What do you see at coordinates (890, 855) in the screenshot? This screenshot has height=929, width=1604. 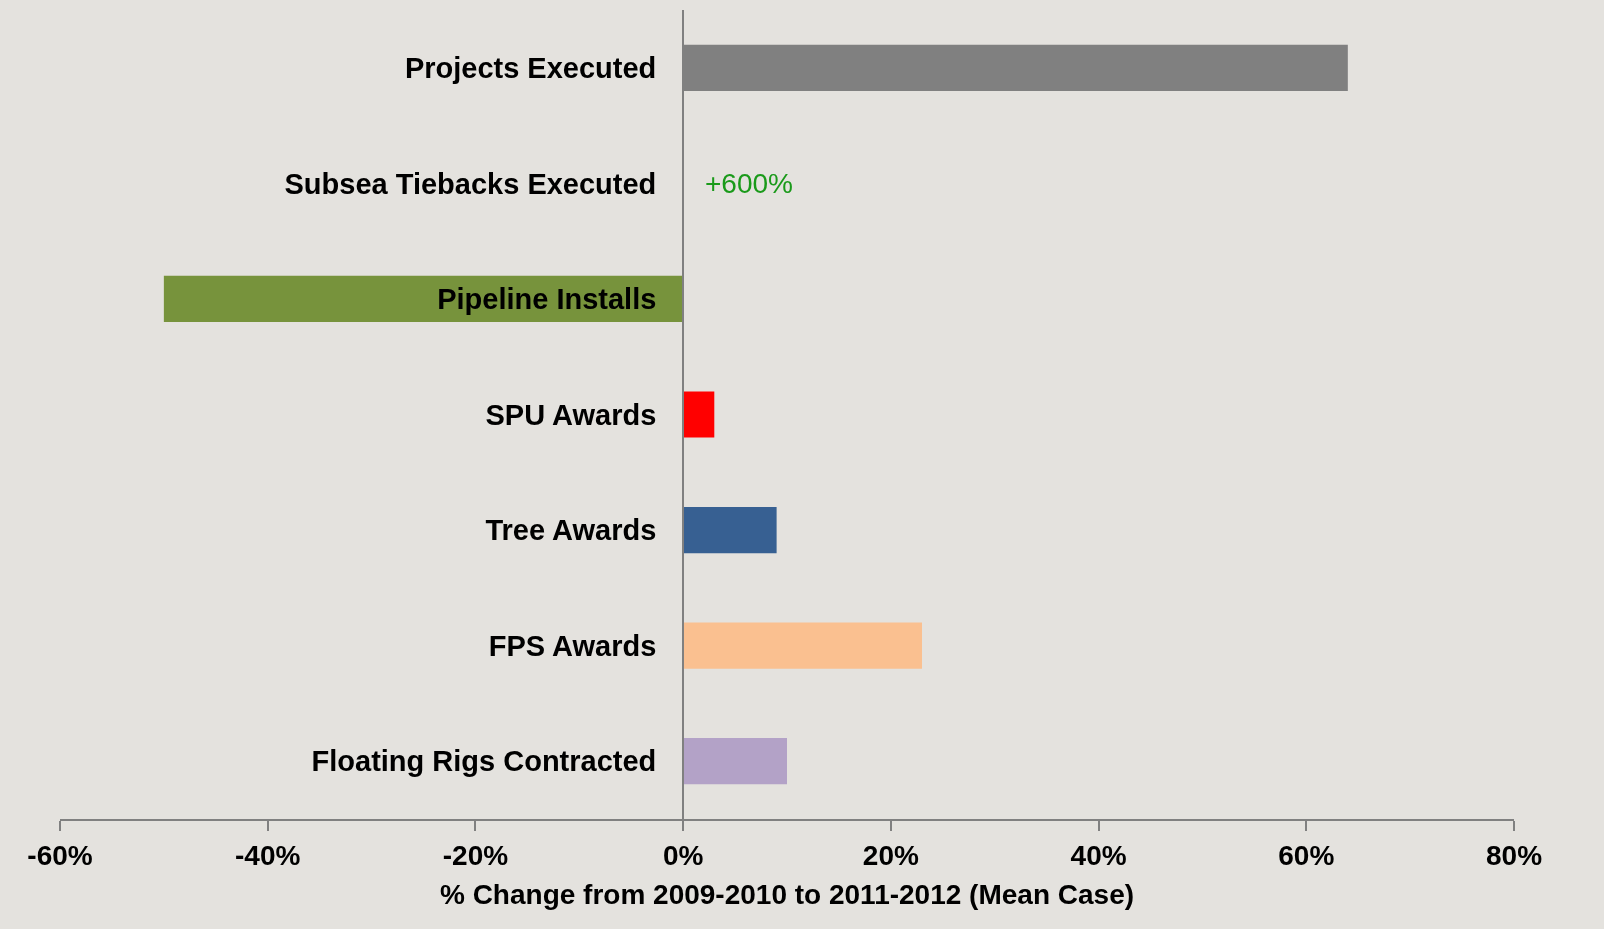 I see `x-tick-label: 20%` at bounding box center [890, 855].